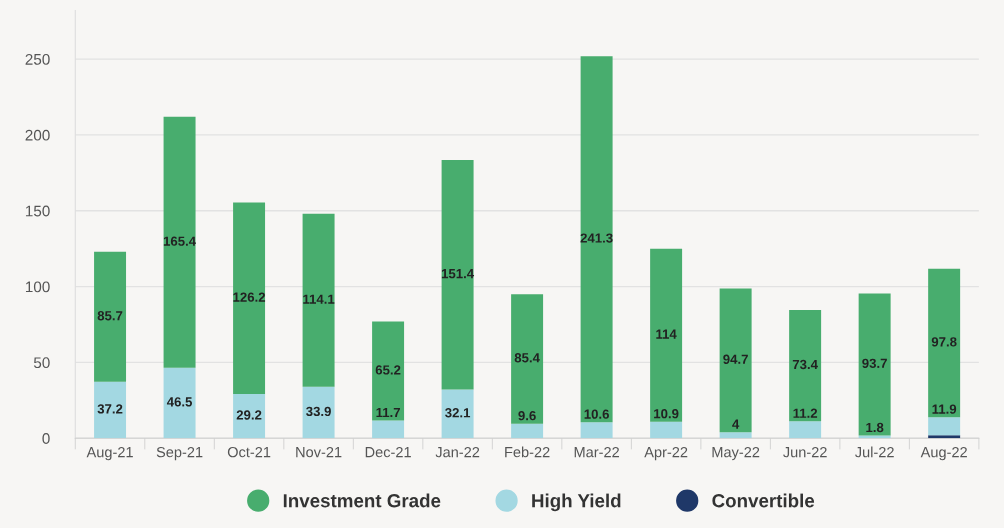 The width and height of the screenshot is (1004, 528). What do you see at coordinates (457, 452) in the screenshot?
I see `x-tick-label: Jan-22` at bounding box center [457, 452].